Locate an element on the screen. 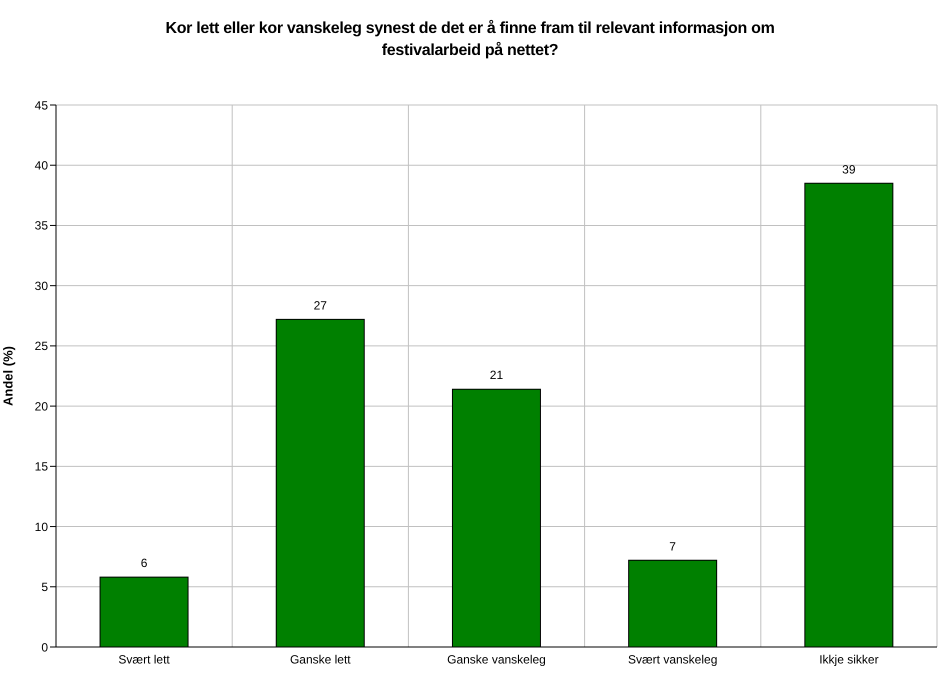 The width and height of the screenshot is (947, 677). data-label: 6 is located at coordinates (144, 563).